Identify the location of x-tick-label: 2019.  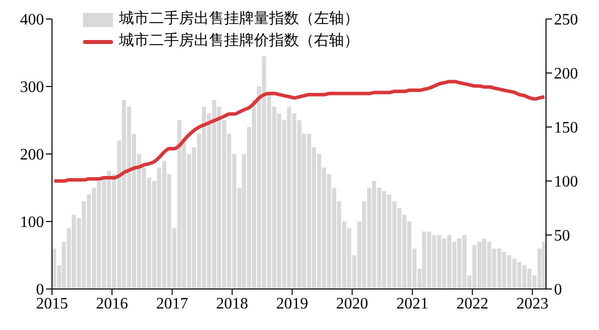
(292, 303).